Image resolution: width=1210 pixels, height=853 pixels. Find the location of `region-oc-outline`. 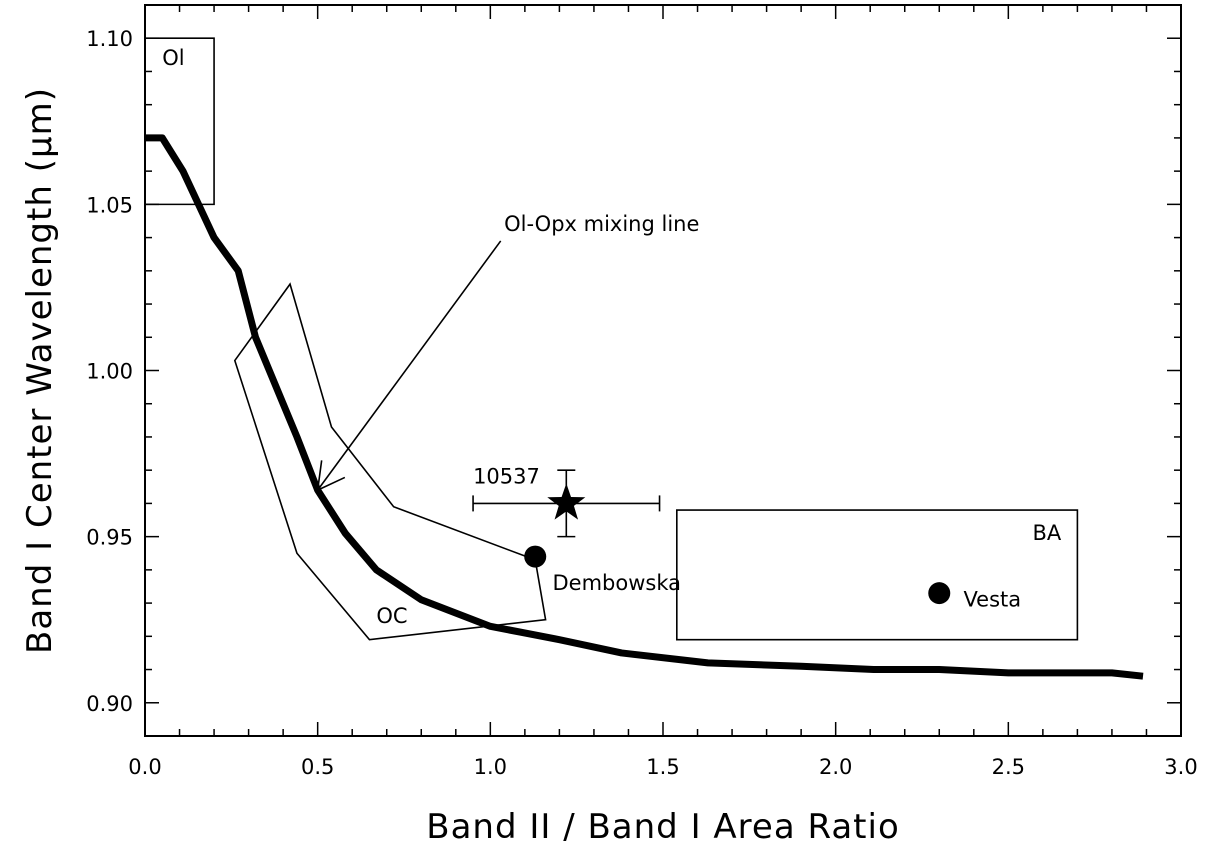

region-oc-outline is located at coordinates (390, 461).